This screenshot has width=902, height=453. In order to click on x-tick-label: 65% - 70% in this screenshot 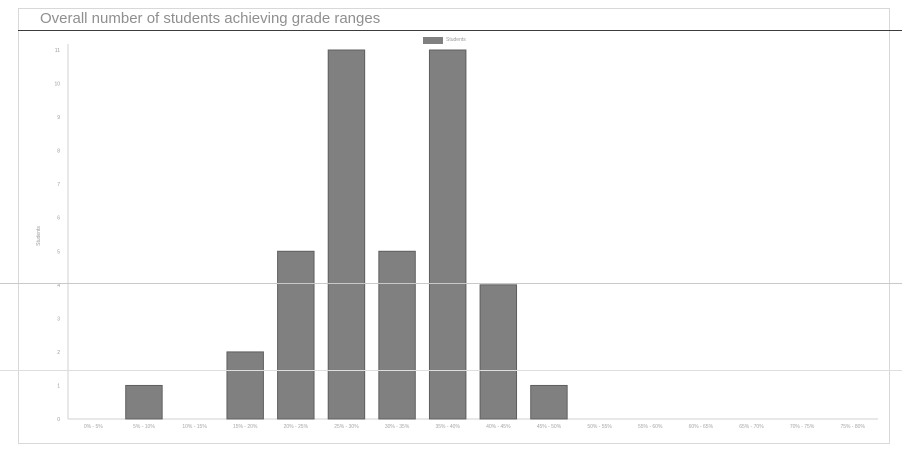, I will do `click(751, 427)`.